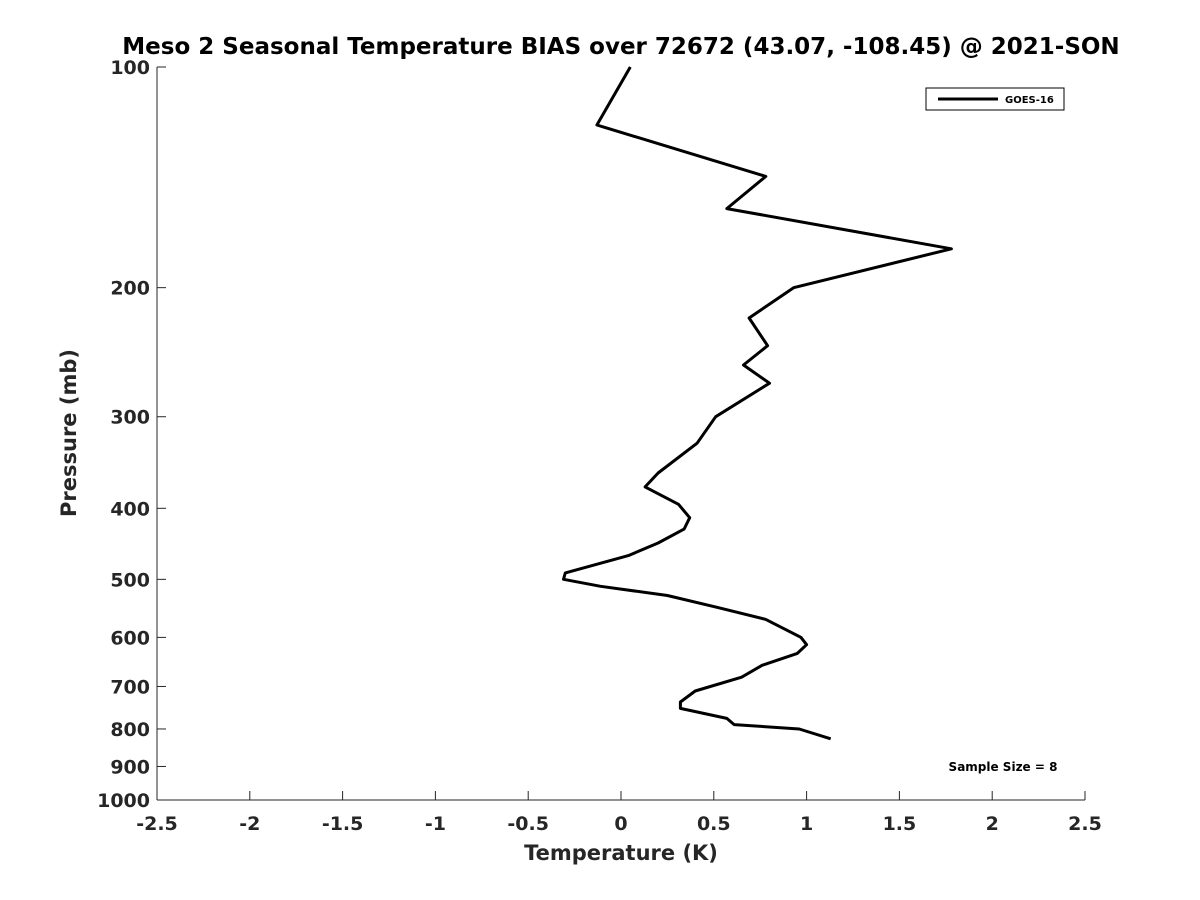  Describe the element at coordinates (130, 509) in the screenshot. I see `y-tick-label: 400` at that location.